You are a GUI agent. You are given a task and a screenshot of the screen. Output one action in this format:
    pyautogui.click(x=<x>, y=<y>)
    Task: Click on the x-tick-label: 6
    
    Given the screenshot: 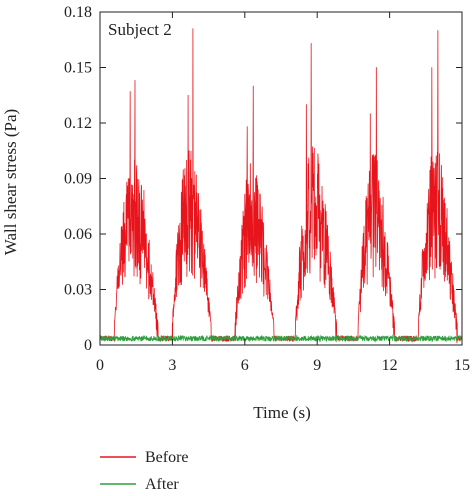 What is the action you would take?
    pyautogui.click(x=245, y=365)
    